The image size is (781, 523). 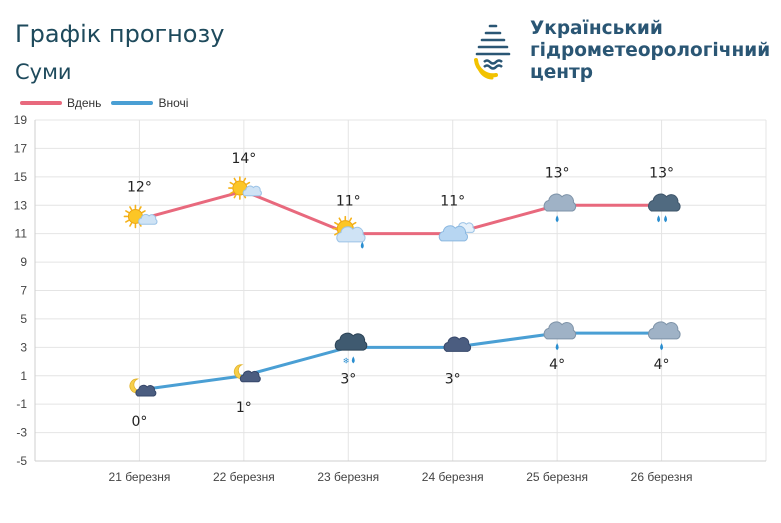 I want to click on y-tick-label: 1, so click(x=23, y=376).